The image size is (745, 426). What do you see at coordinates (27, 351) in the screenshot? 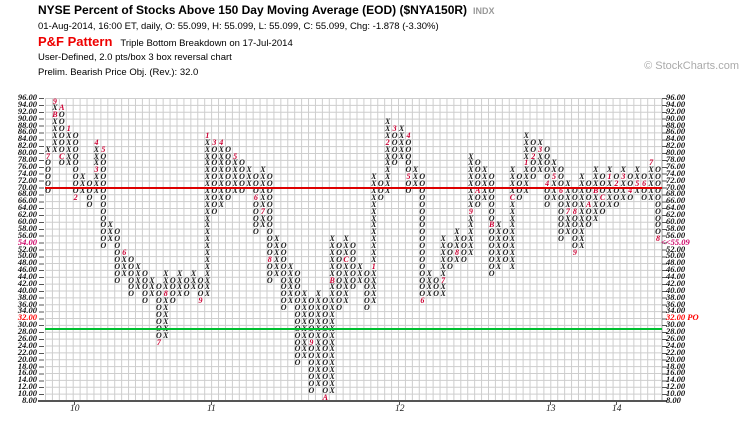
I see `y-axis-label-left: 22.00` at bounding box center [27, 351].